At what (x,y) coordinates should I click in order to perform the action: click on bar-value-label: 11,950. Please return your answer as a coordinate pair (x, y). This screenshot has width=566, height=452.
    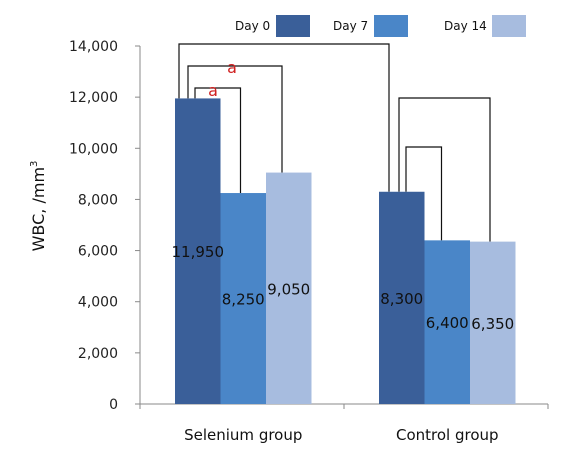
    Looking at the image, I should click on (198, 252).